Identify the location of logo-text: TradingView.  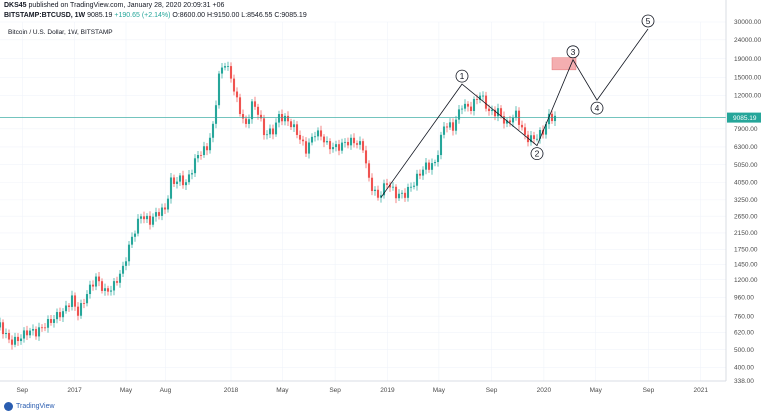
(35, 406).